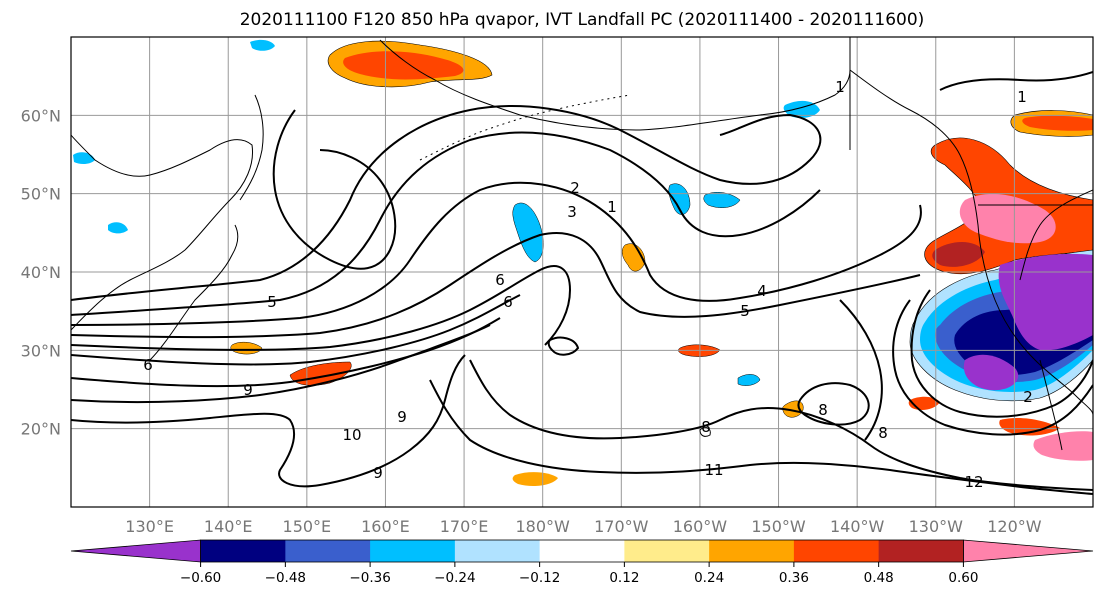 The image size is (1105, 601). Describe the element at coordinates (958, 254) in the screenshot. I see `anomaly-pnw-dark` at that location.